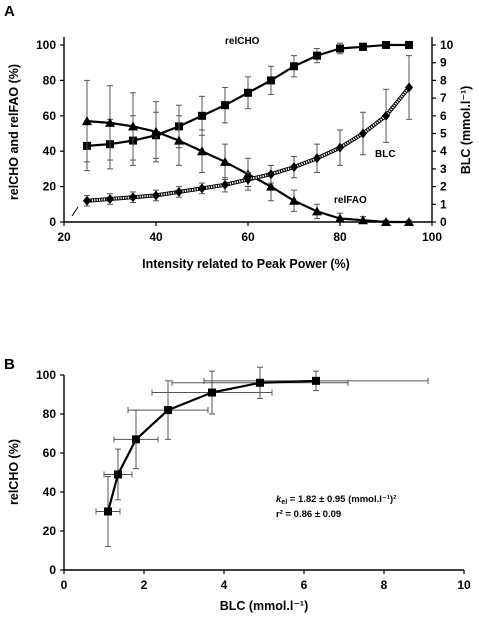 The height and width of the screenshot is (621, 479). Describe the element at coordinates (443, 63) in the screenshot. I see `panel-a-right-y-tick-label: 9` at that location.